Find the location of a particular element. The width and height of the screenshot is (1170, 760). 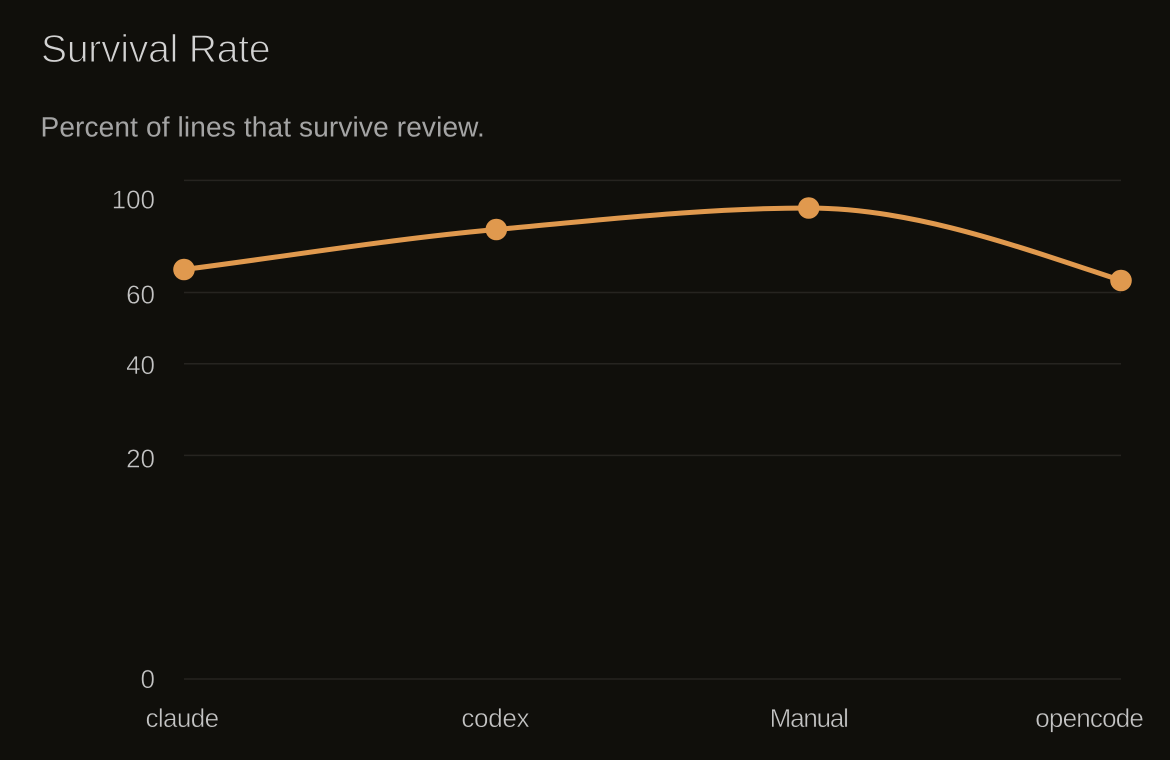

svg-text: 0 is located at coordinates (148, 679).